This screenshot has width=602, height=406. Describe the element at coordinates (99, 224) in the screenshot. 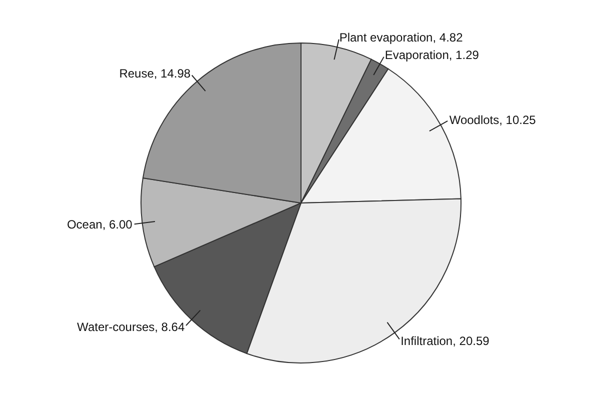

I see `slice-label: Ocean, 6.00` at that location.